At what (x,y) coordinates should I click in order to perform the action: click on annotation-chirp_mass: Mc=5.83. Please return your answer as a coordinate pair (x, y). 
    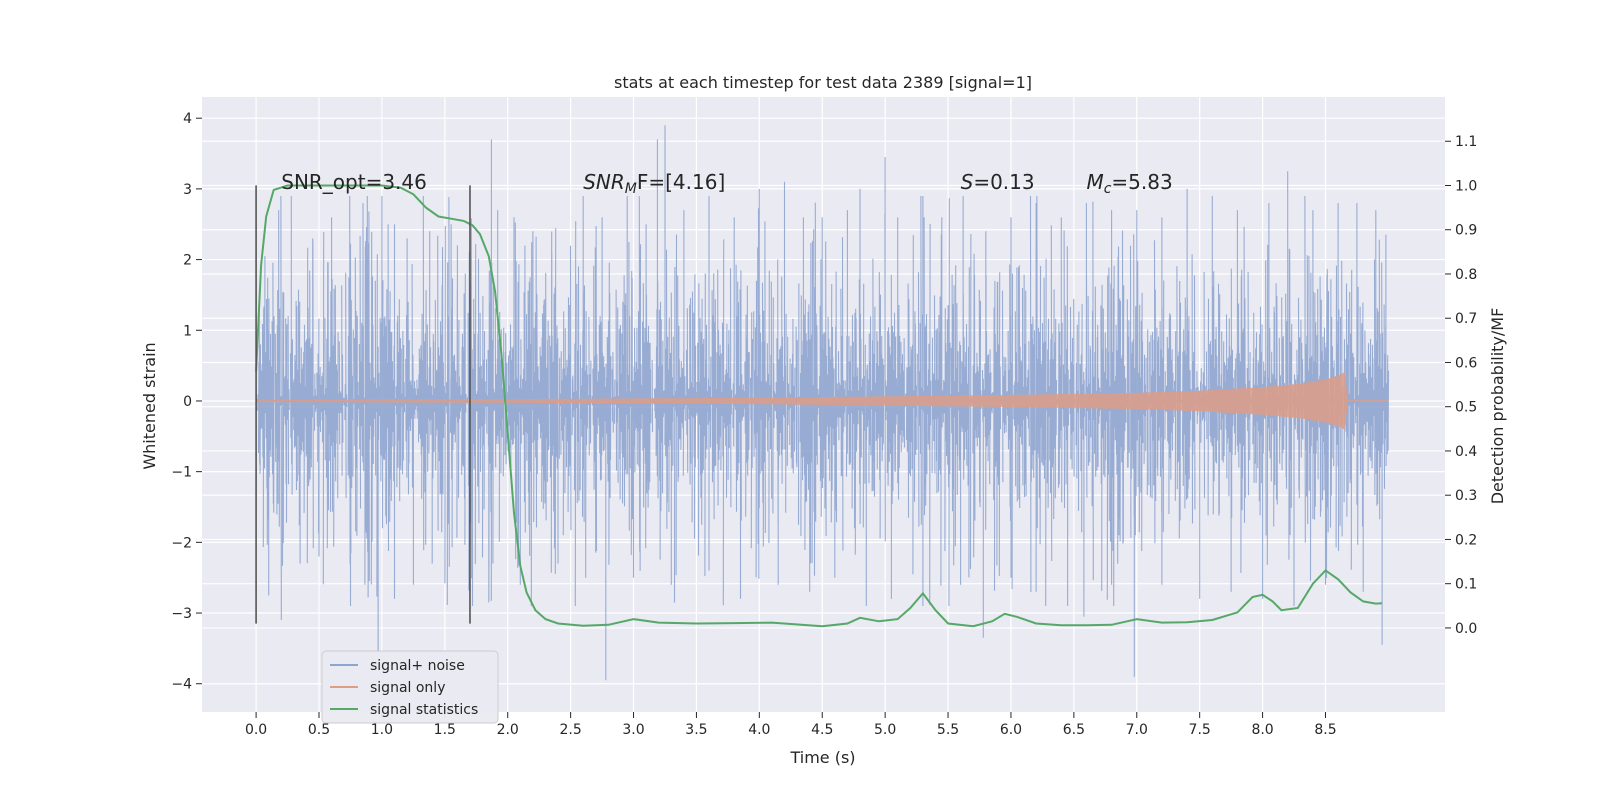
    Looking at the image, I should click on (1129, 183).